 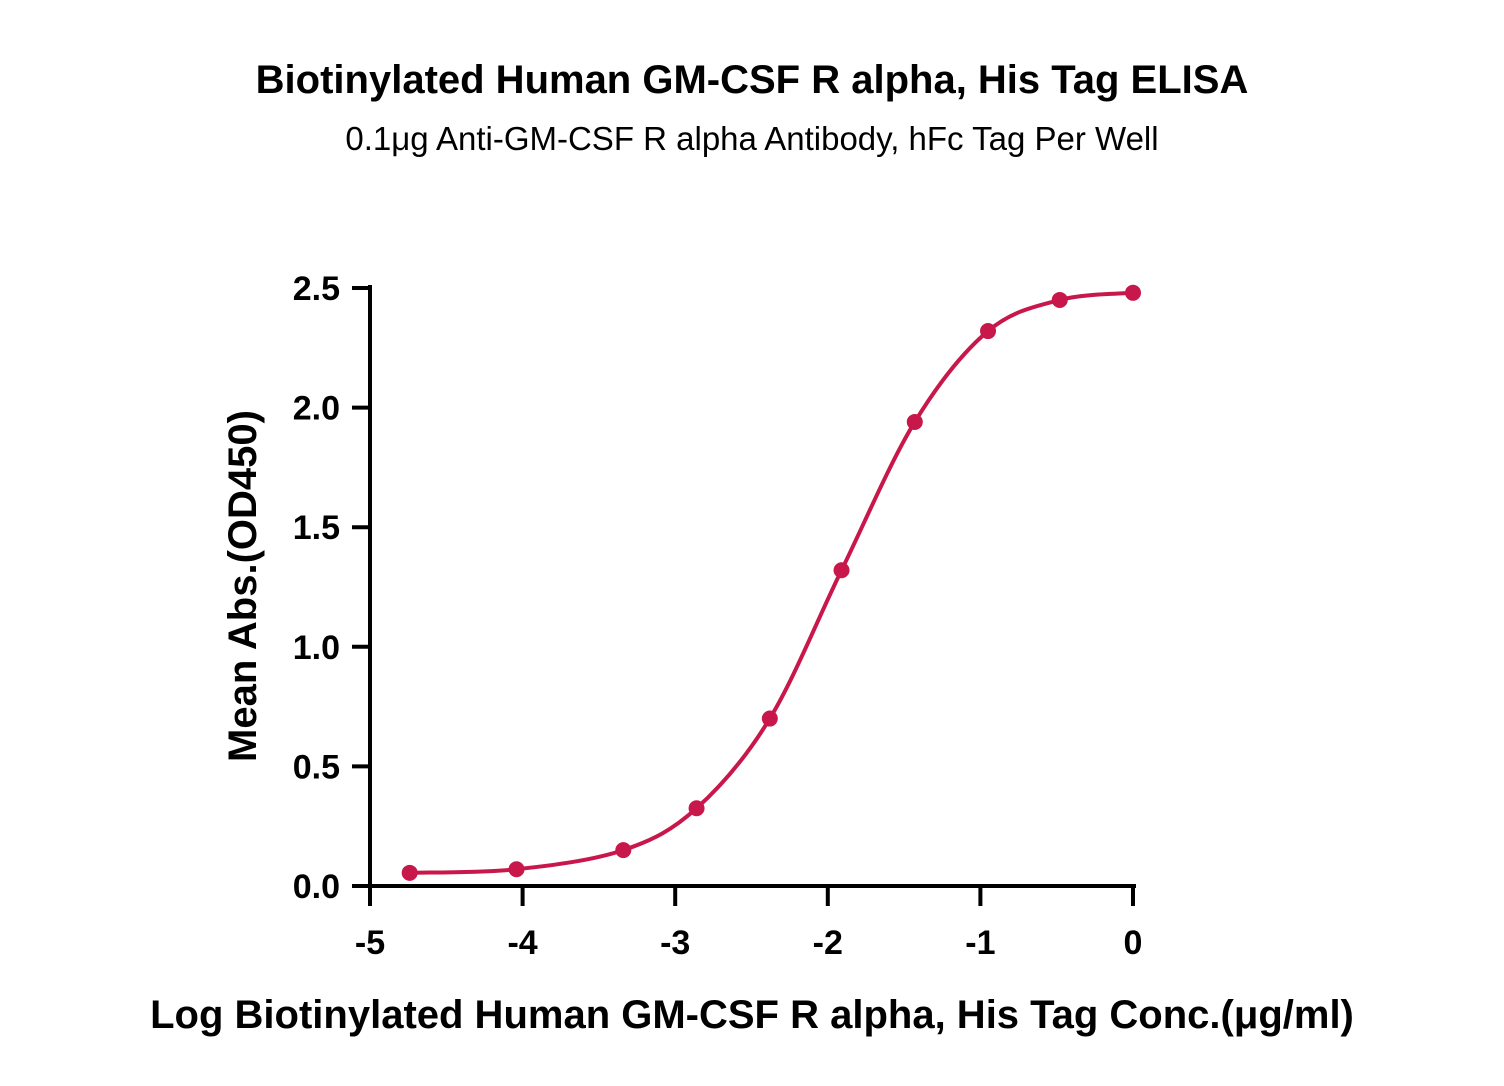 What do you see at coordinates (749, 924) in the screenshot?
I see `x-axis-ticks: -5 -4 -3 -2 -1 0` at bounding box center [749, 924].